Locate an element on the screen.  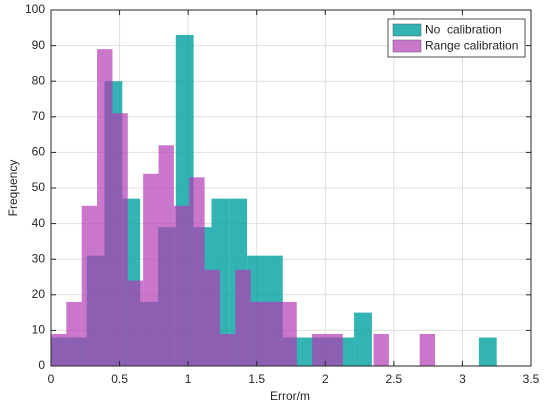
x-tick-label: 3 is located at coordinates (462, 379).